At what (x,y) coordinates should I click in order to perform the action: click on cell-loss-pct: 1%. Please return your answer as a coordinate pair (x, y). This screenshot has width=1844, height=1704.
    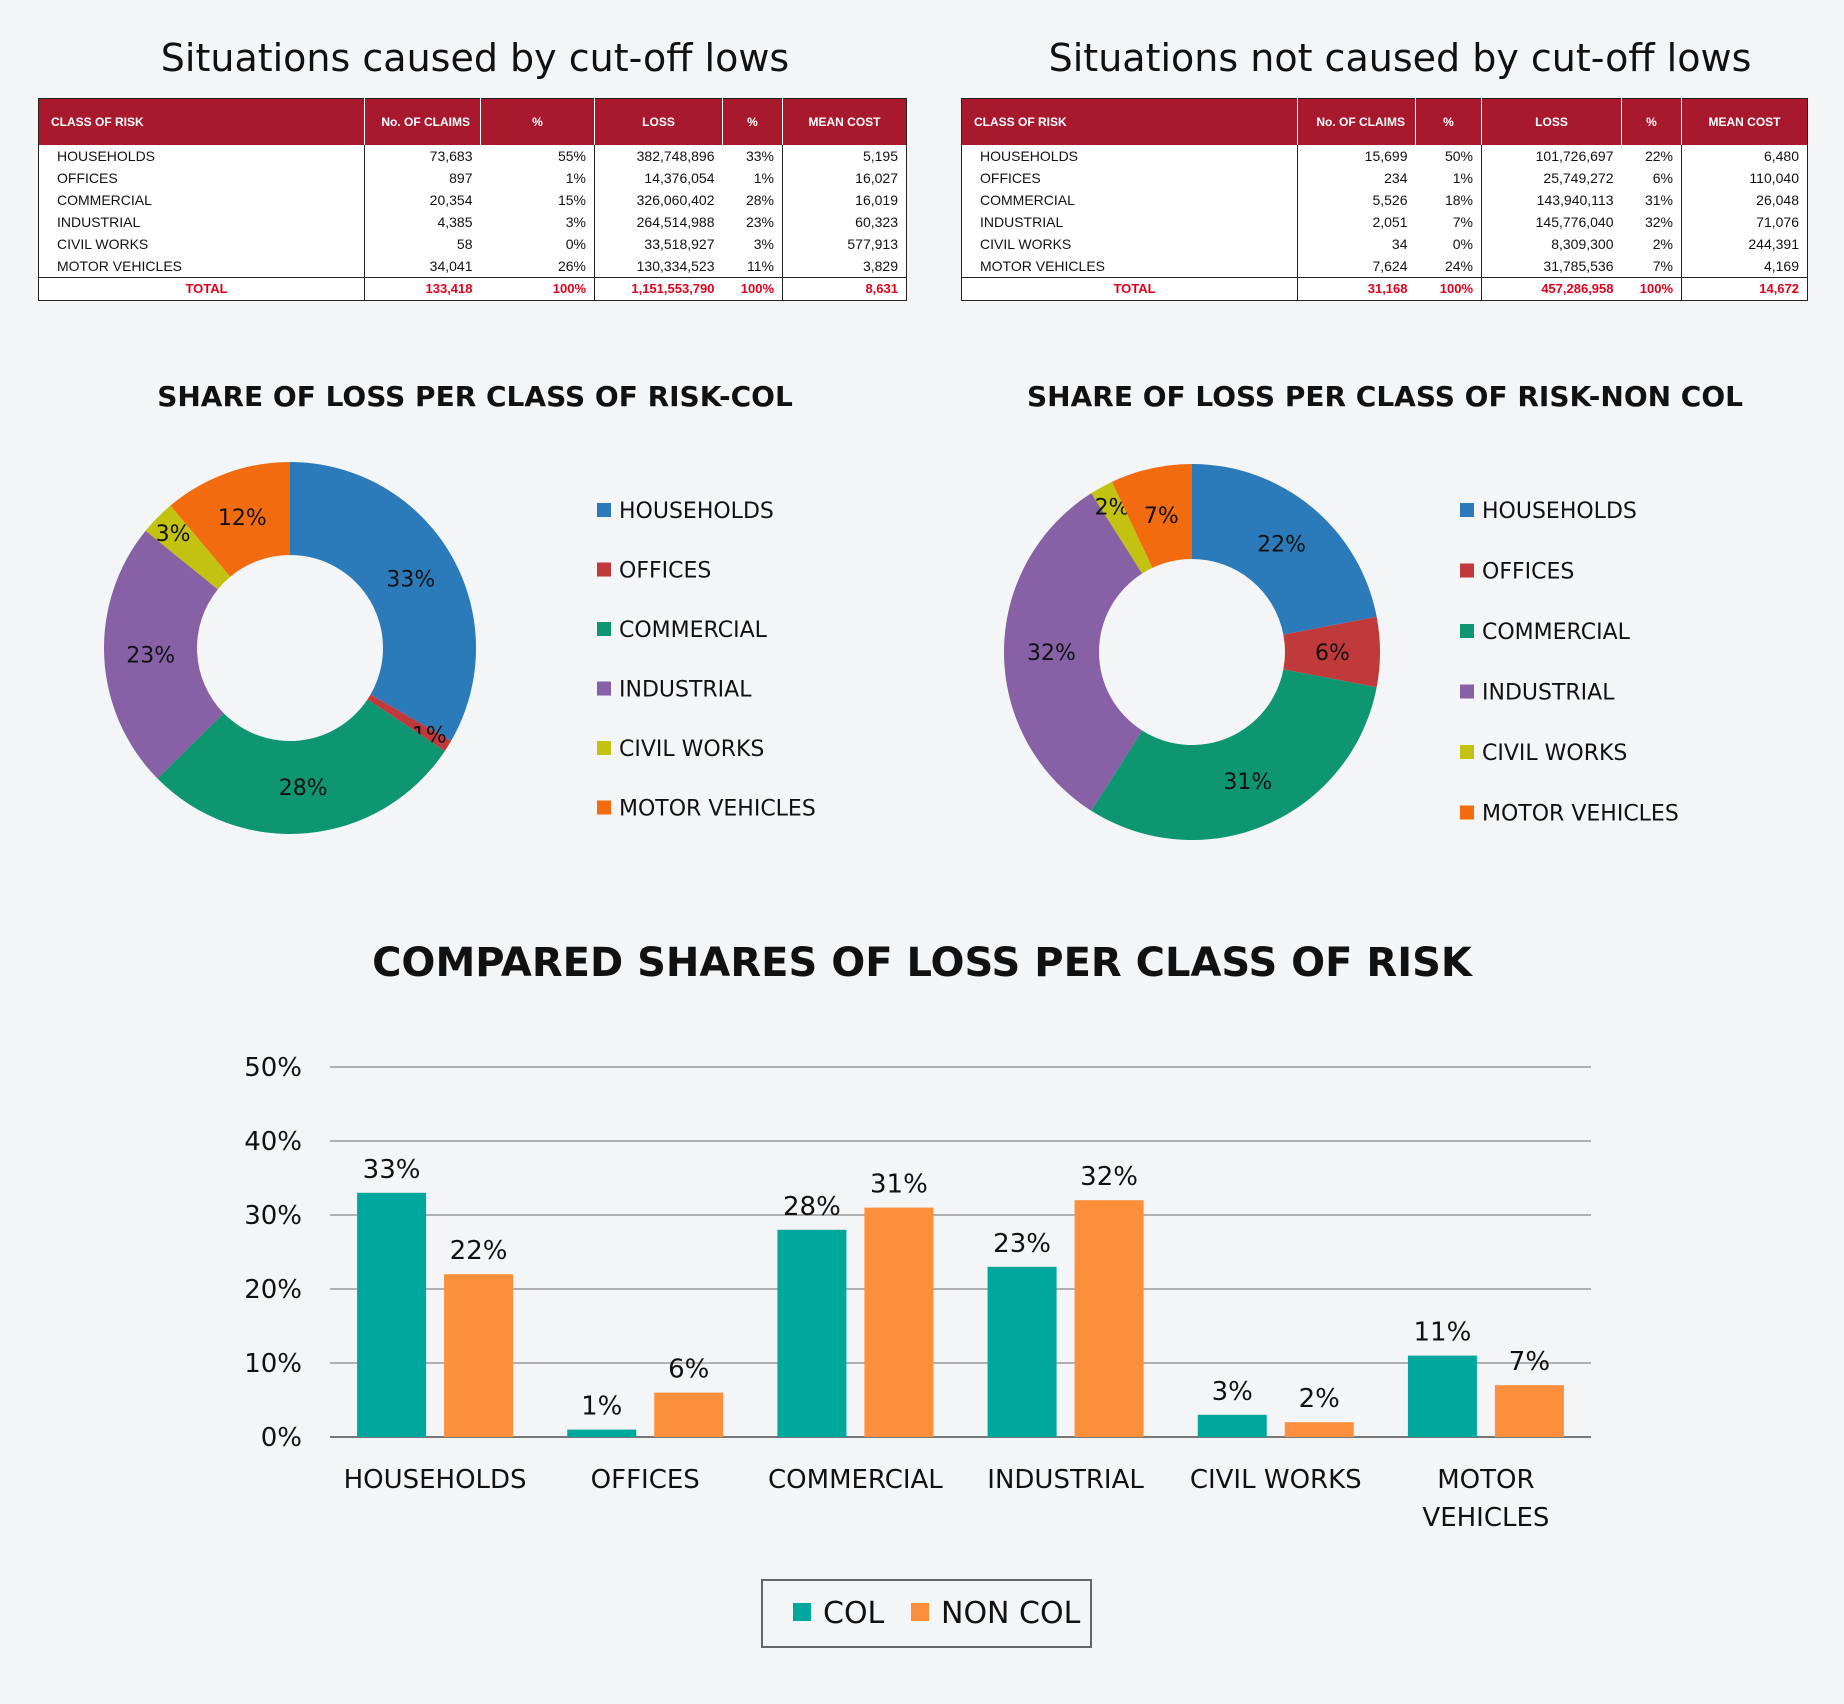
    Looking at the image, I should click on (763, 178).